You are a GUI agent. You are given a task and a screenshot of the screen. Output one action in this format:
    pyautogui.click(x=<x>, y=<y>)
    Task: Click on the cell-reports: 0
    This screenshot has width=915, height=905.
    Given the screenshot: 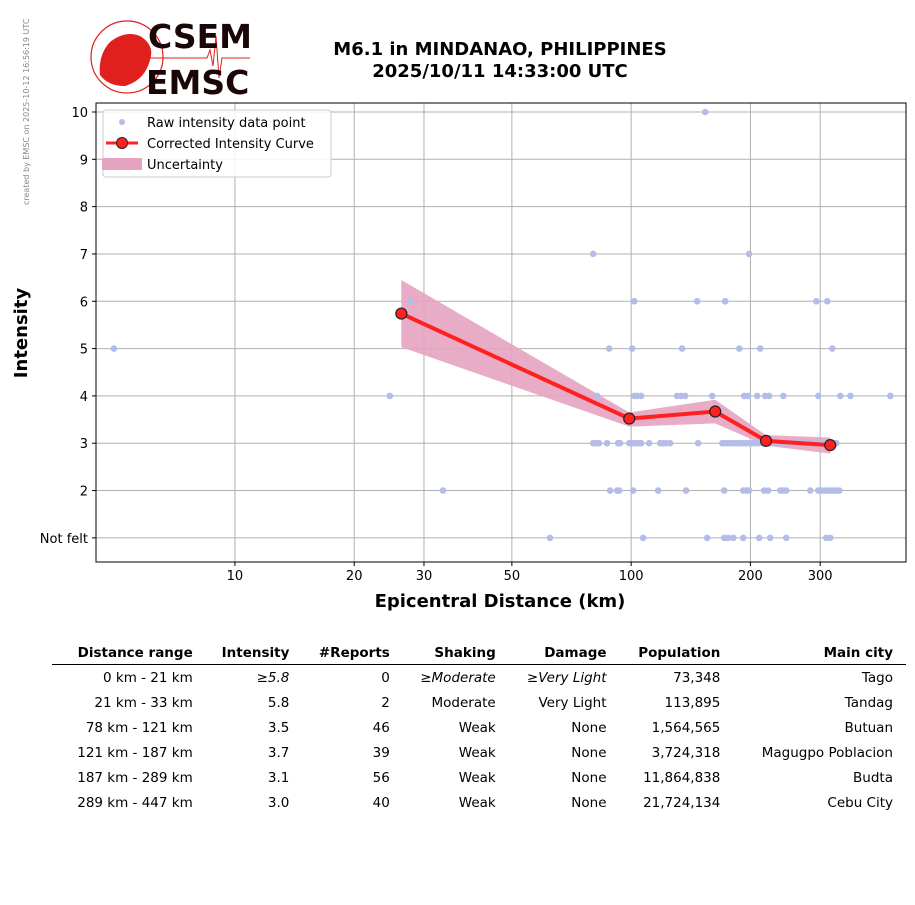 What is the action you would take?
    pyautogui.click(x=385, y=677)
    